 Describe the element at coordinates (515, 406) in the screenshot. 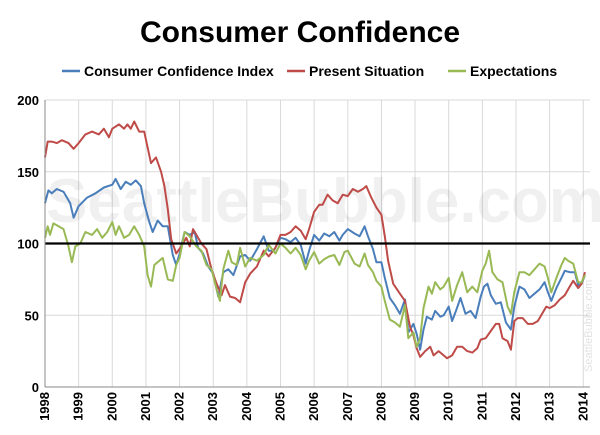

I see `x-tick-label: 2012` at that location.